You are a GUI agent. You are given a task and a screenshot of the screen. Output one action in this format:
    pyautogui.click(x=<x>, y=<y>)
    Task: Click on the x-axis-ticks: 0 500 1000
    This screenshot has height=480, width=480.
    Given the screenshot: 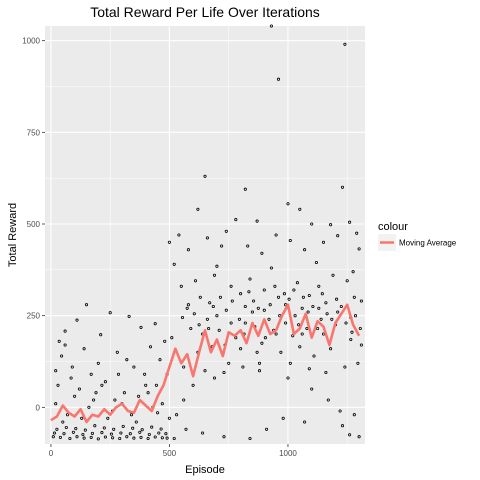 What is the action you would take?
    pyautogui.click(x=173, y=451)
    